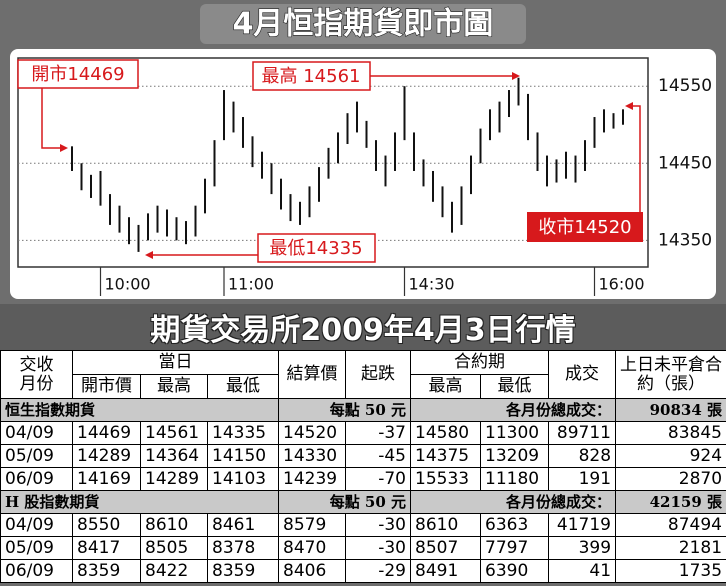 The height and width of the screenshot is (586, 726). What do you see at coordinates (515, 571) in the screenshot?
I see `cell: 6390` at bounding box center [515, 571].